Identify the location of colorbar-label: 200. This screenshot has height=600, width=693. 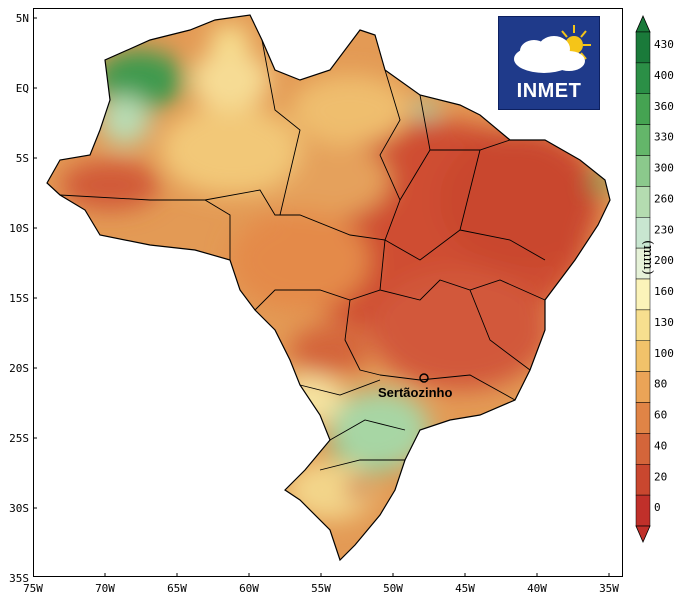
(664, 260).